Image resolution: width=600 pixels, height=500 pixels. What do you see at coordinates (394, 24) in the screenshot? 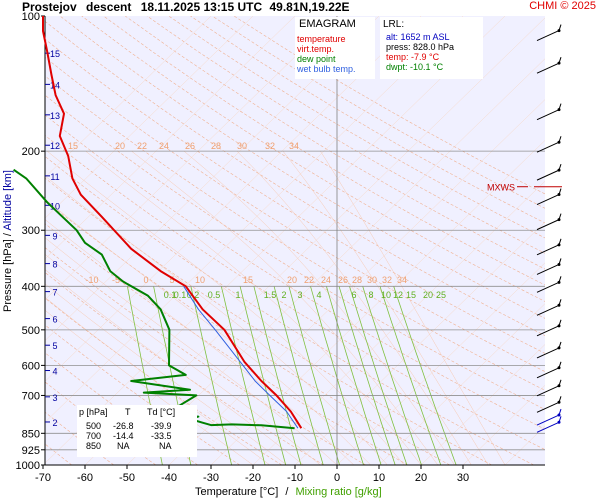
I see `lrl-title: LRL:` at bounding box center [394, 24].